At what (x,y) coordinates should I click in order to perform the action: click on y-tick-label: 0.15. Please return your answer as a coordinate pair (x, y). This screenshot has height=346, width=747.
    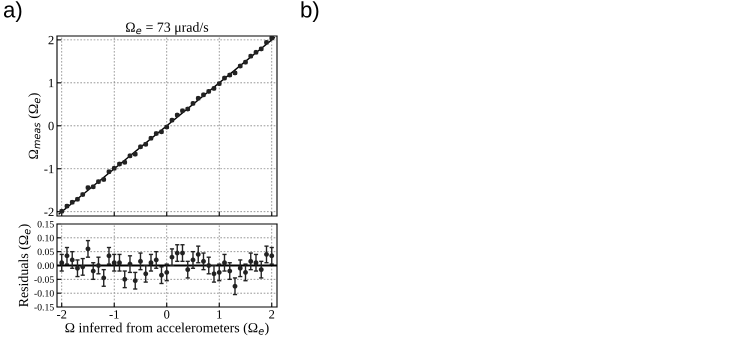
    Looking at the image, I should click on (46, 224).